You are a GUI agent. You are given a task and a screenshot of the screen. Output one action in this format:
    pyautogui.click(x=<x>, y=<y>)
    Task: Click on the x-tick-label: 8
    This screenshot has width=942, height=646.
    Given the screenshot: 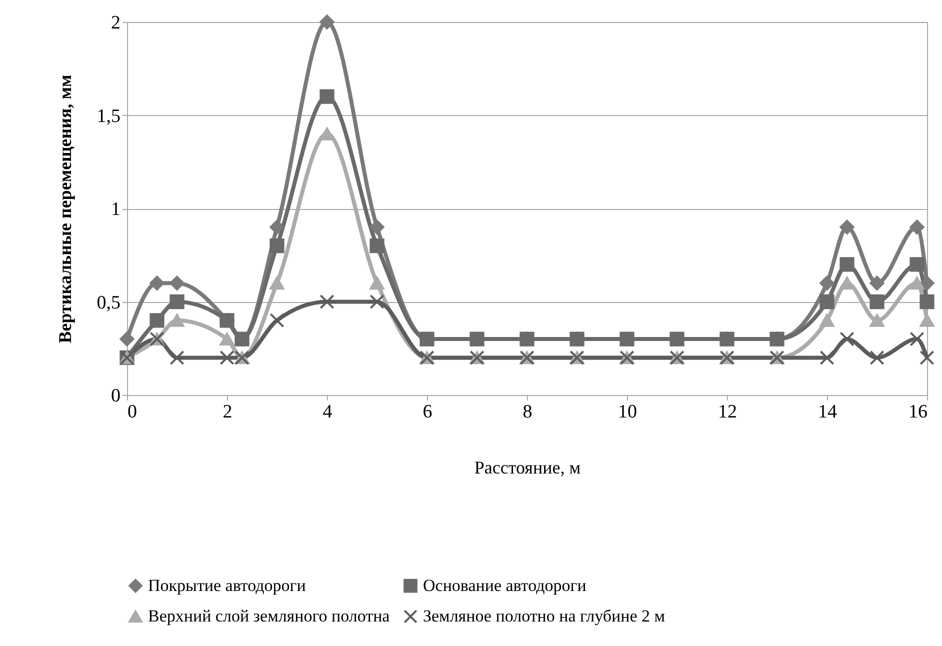 What is the action you would take?
    pyautogui.click(x=527, y=412)
    